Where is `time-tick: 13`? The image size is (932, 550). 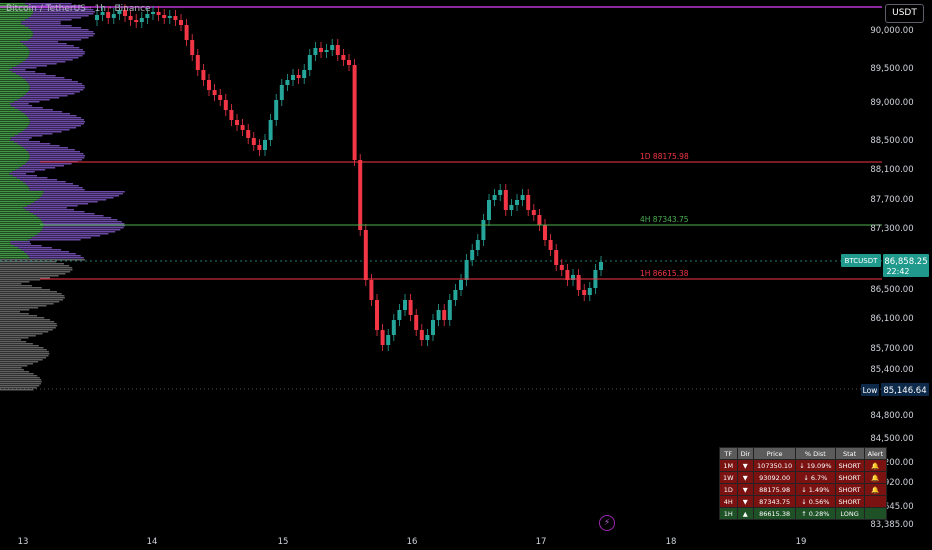 time-tick: 13 is located at coordinates (23, 542).